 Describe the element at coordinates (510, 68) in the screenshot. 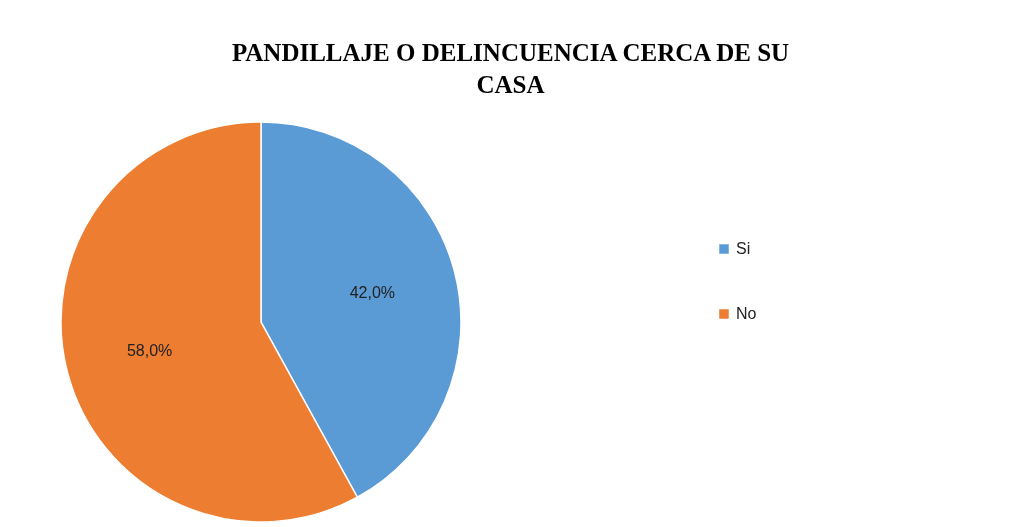

I see `chart-title: PANDILLAJE O DELINCUENCIA CERCA DE SU CASA` at that location.